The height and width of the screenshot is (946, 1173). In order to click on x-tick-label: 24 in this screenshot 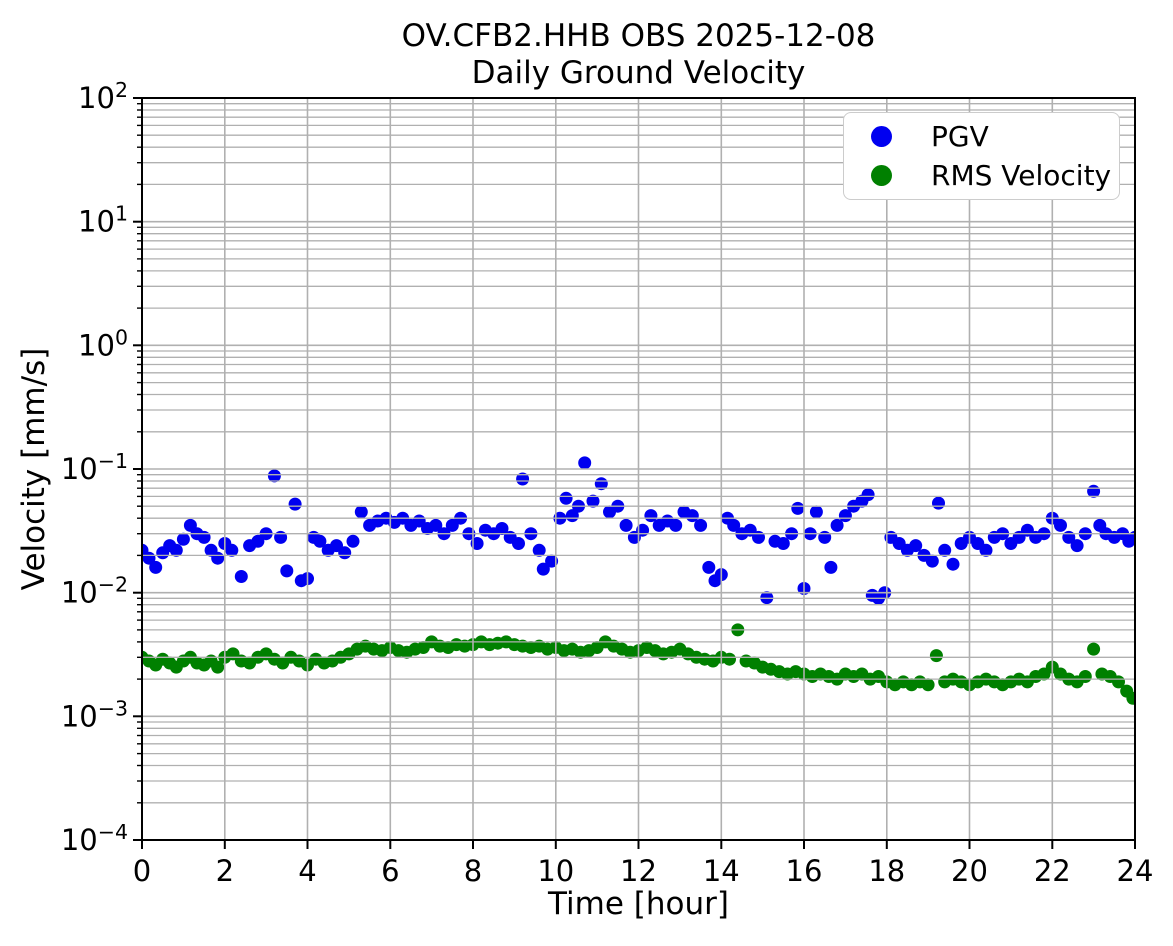, I will do `click(1135, 871)`.